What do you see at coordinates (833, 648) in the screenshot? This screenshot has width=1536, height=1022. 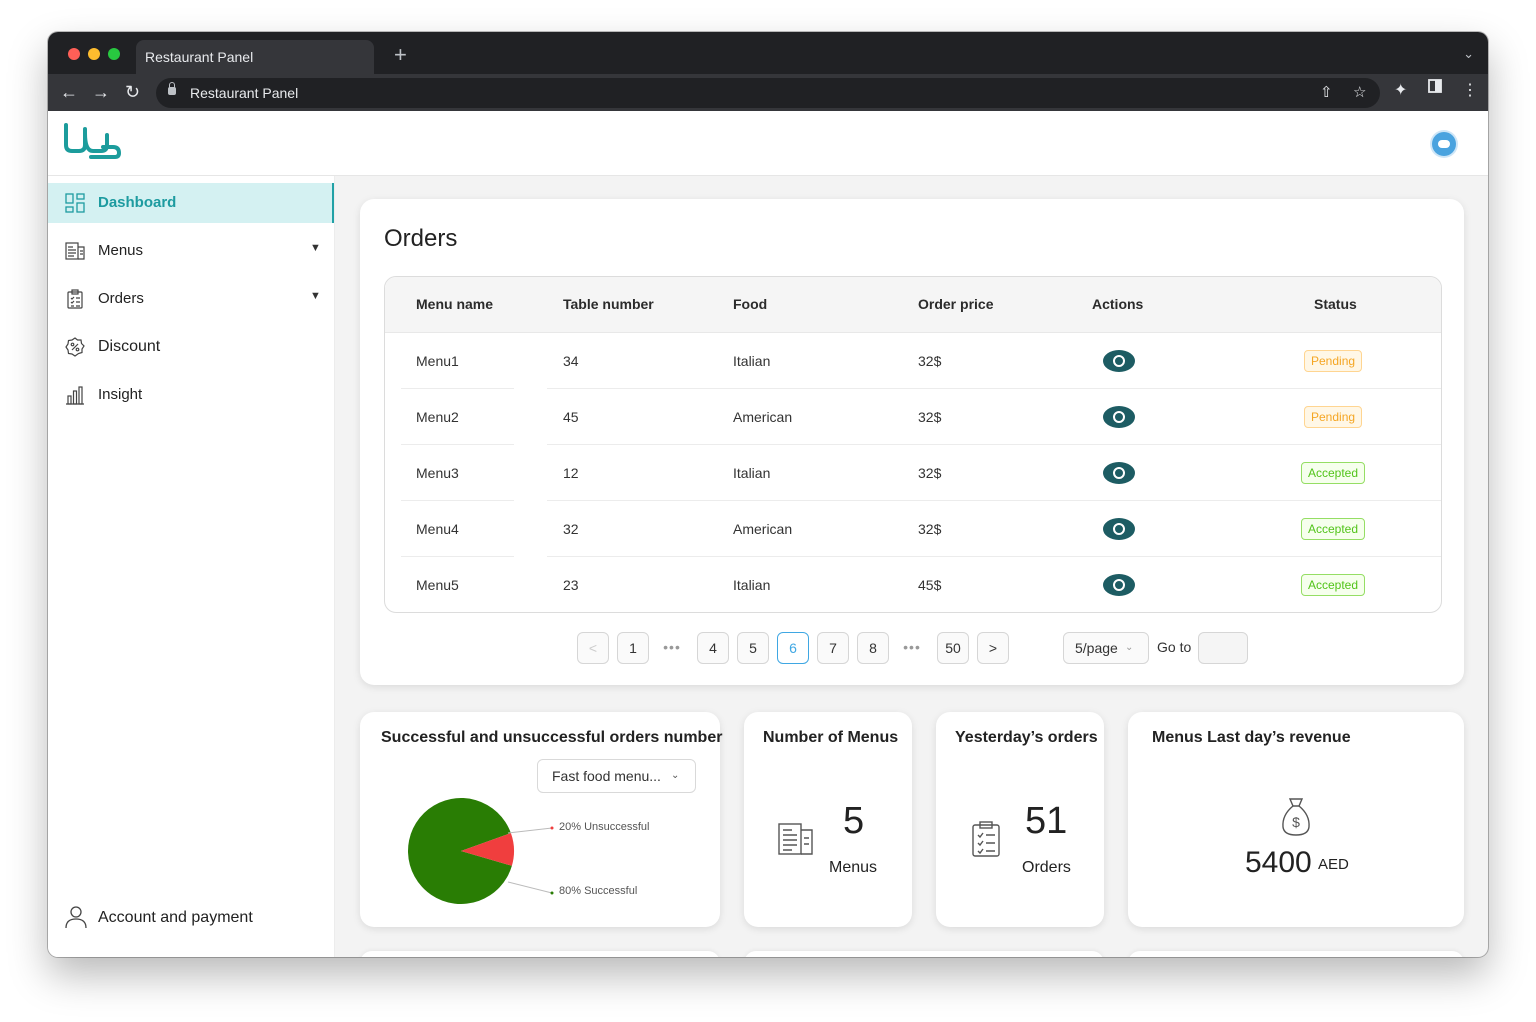 I see `page-button: 7` at bounding box center [833, 648].